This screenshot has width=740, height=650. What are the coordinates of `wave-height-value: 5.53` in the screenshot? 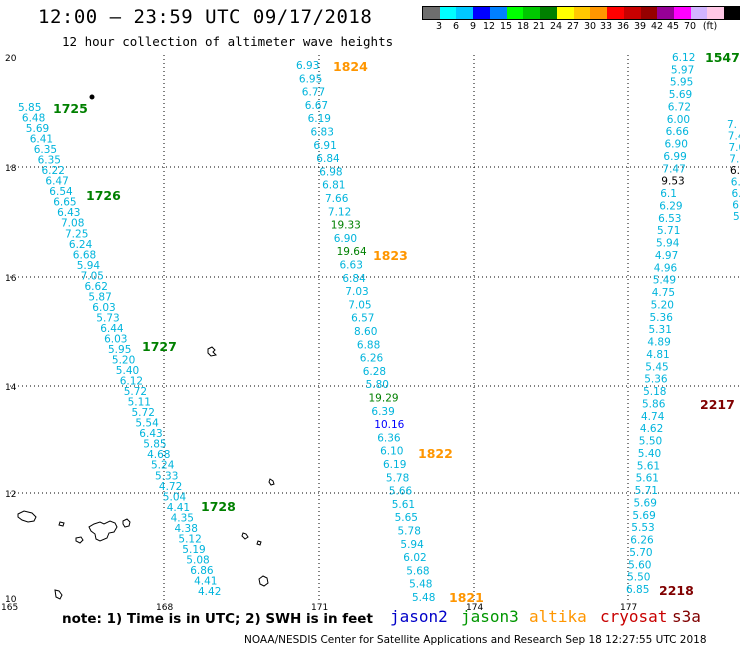 It's located at (642, 528).